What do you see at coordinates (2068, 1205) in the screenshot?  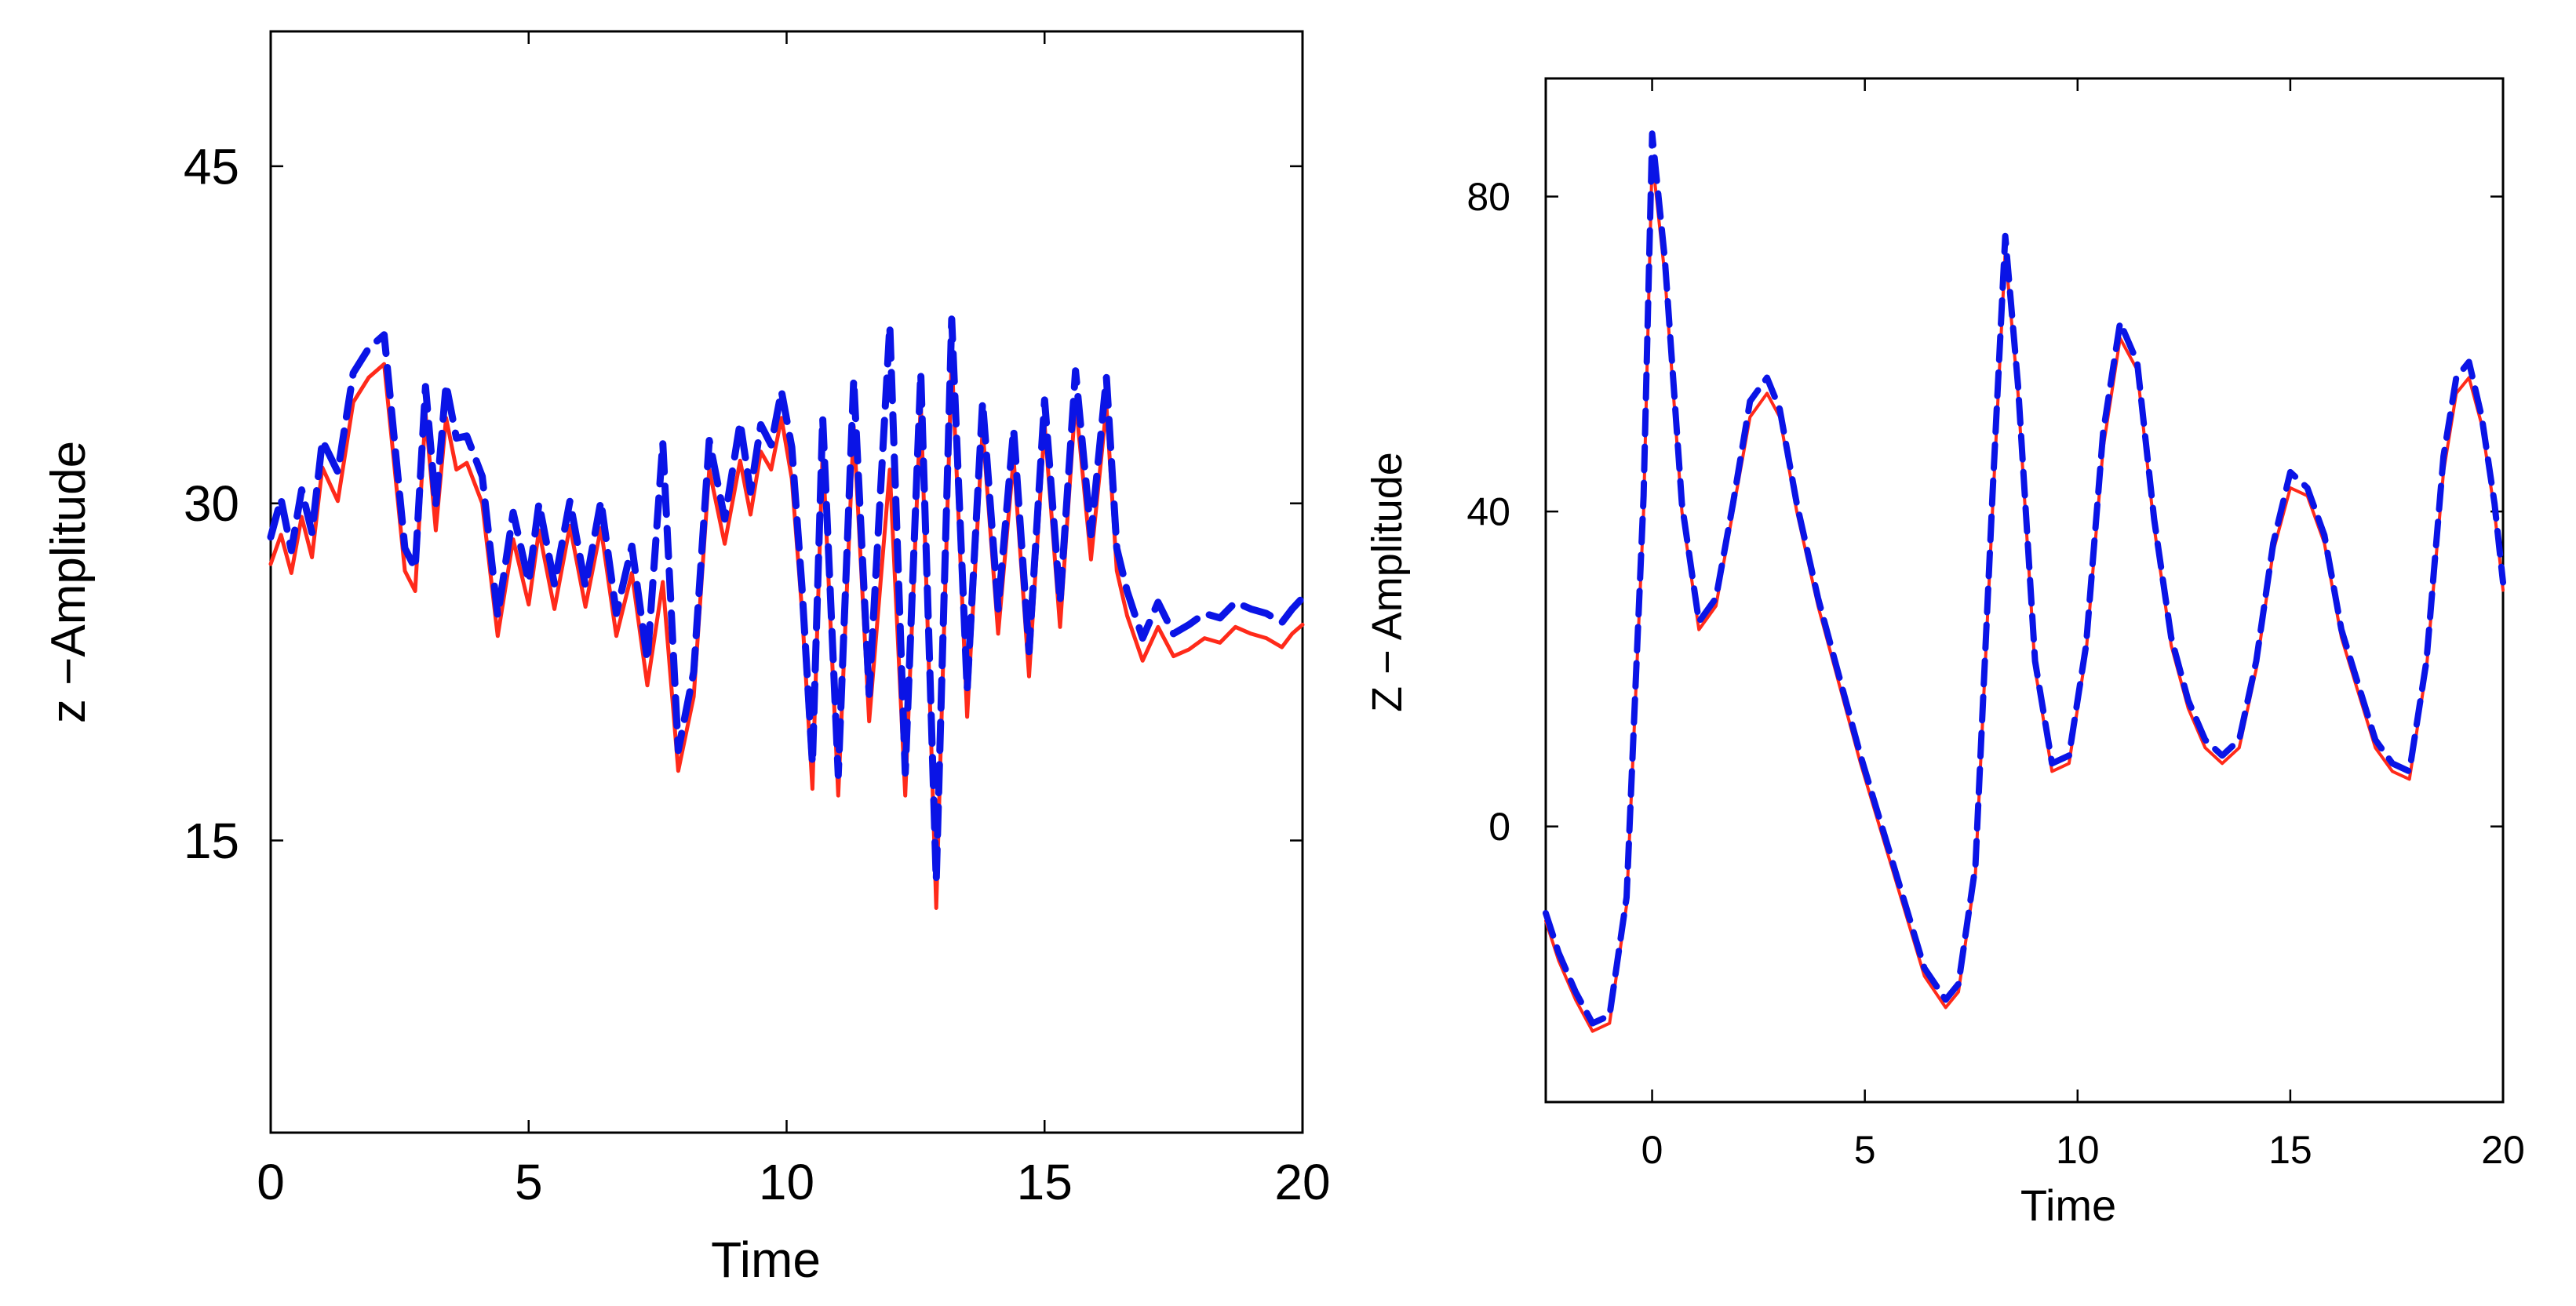 I see `right-x-axis-title: Time` at bounding box center [2068, 1205].